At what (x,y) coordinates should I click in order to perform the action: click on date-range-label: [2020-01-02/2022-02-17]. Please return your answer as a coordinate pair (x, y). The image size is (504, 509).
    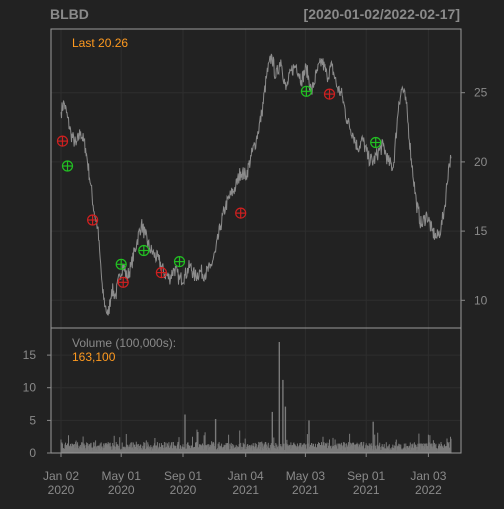
    Looking at the image, I should click on (382, 14).